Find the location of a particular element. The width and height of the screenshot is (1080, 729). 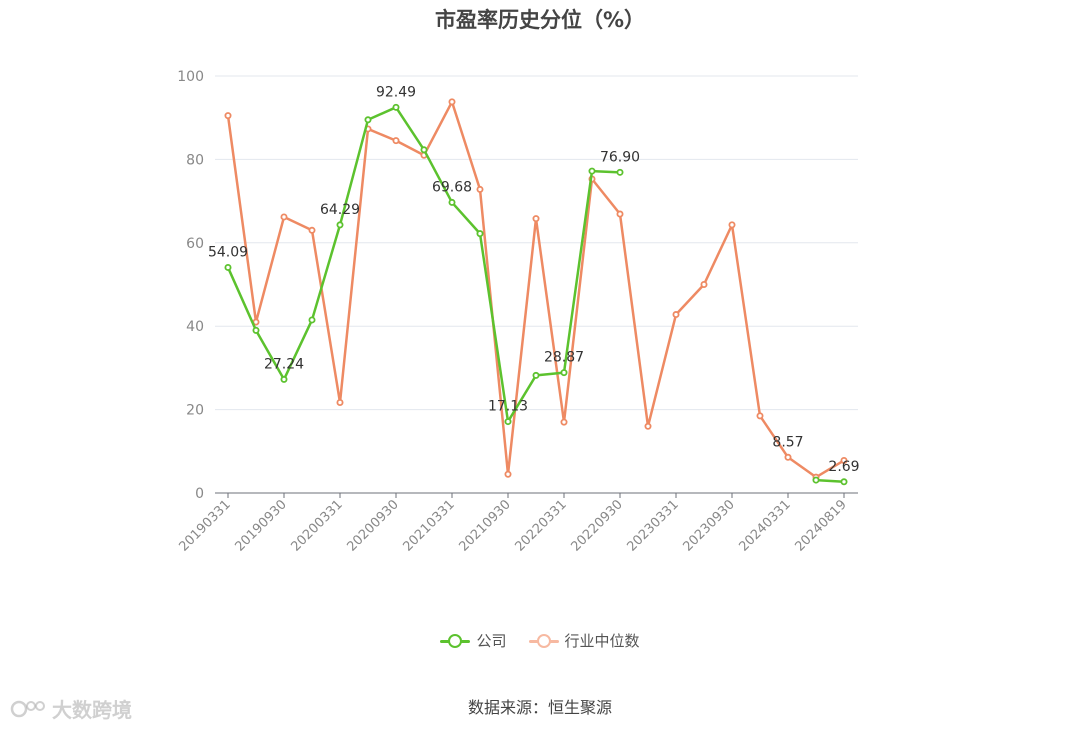

x-tick-label: 20190930 is located at coordinates (260, 525).